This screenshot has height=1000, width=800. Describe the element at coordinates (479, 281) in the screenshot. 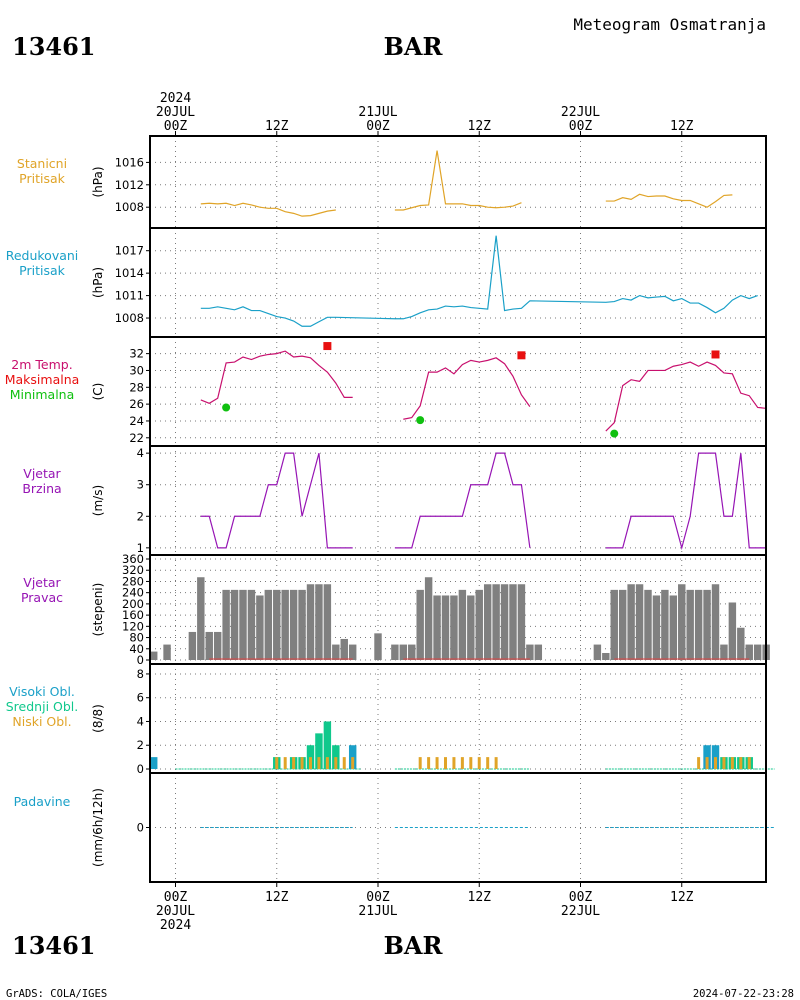

I see `reduced_pressure-line` at that location.